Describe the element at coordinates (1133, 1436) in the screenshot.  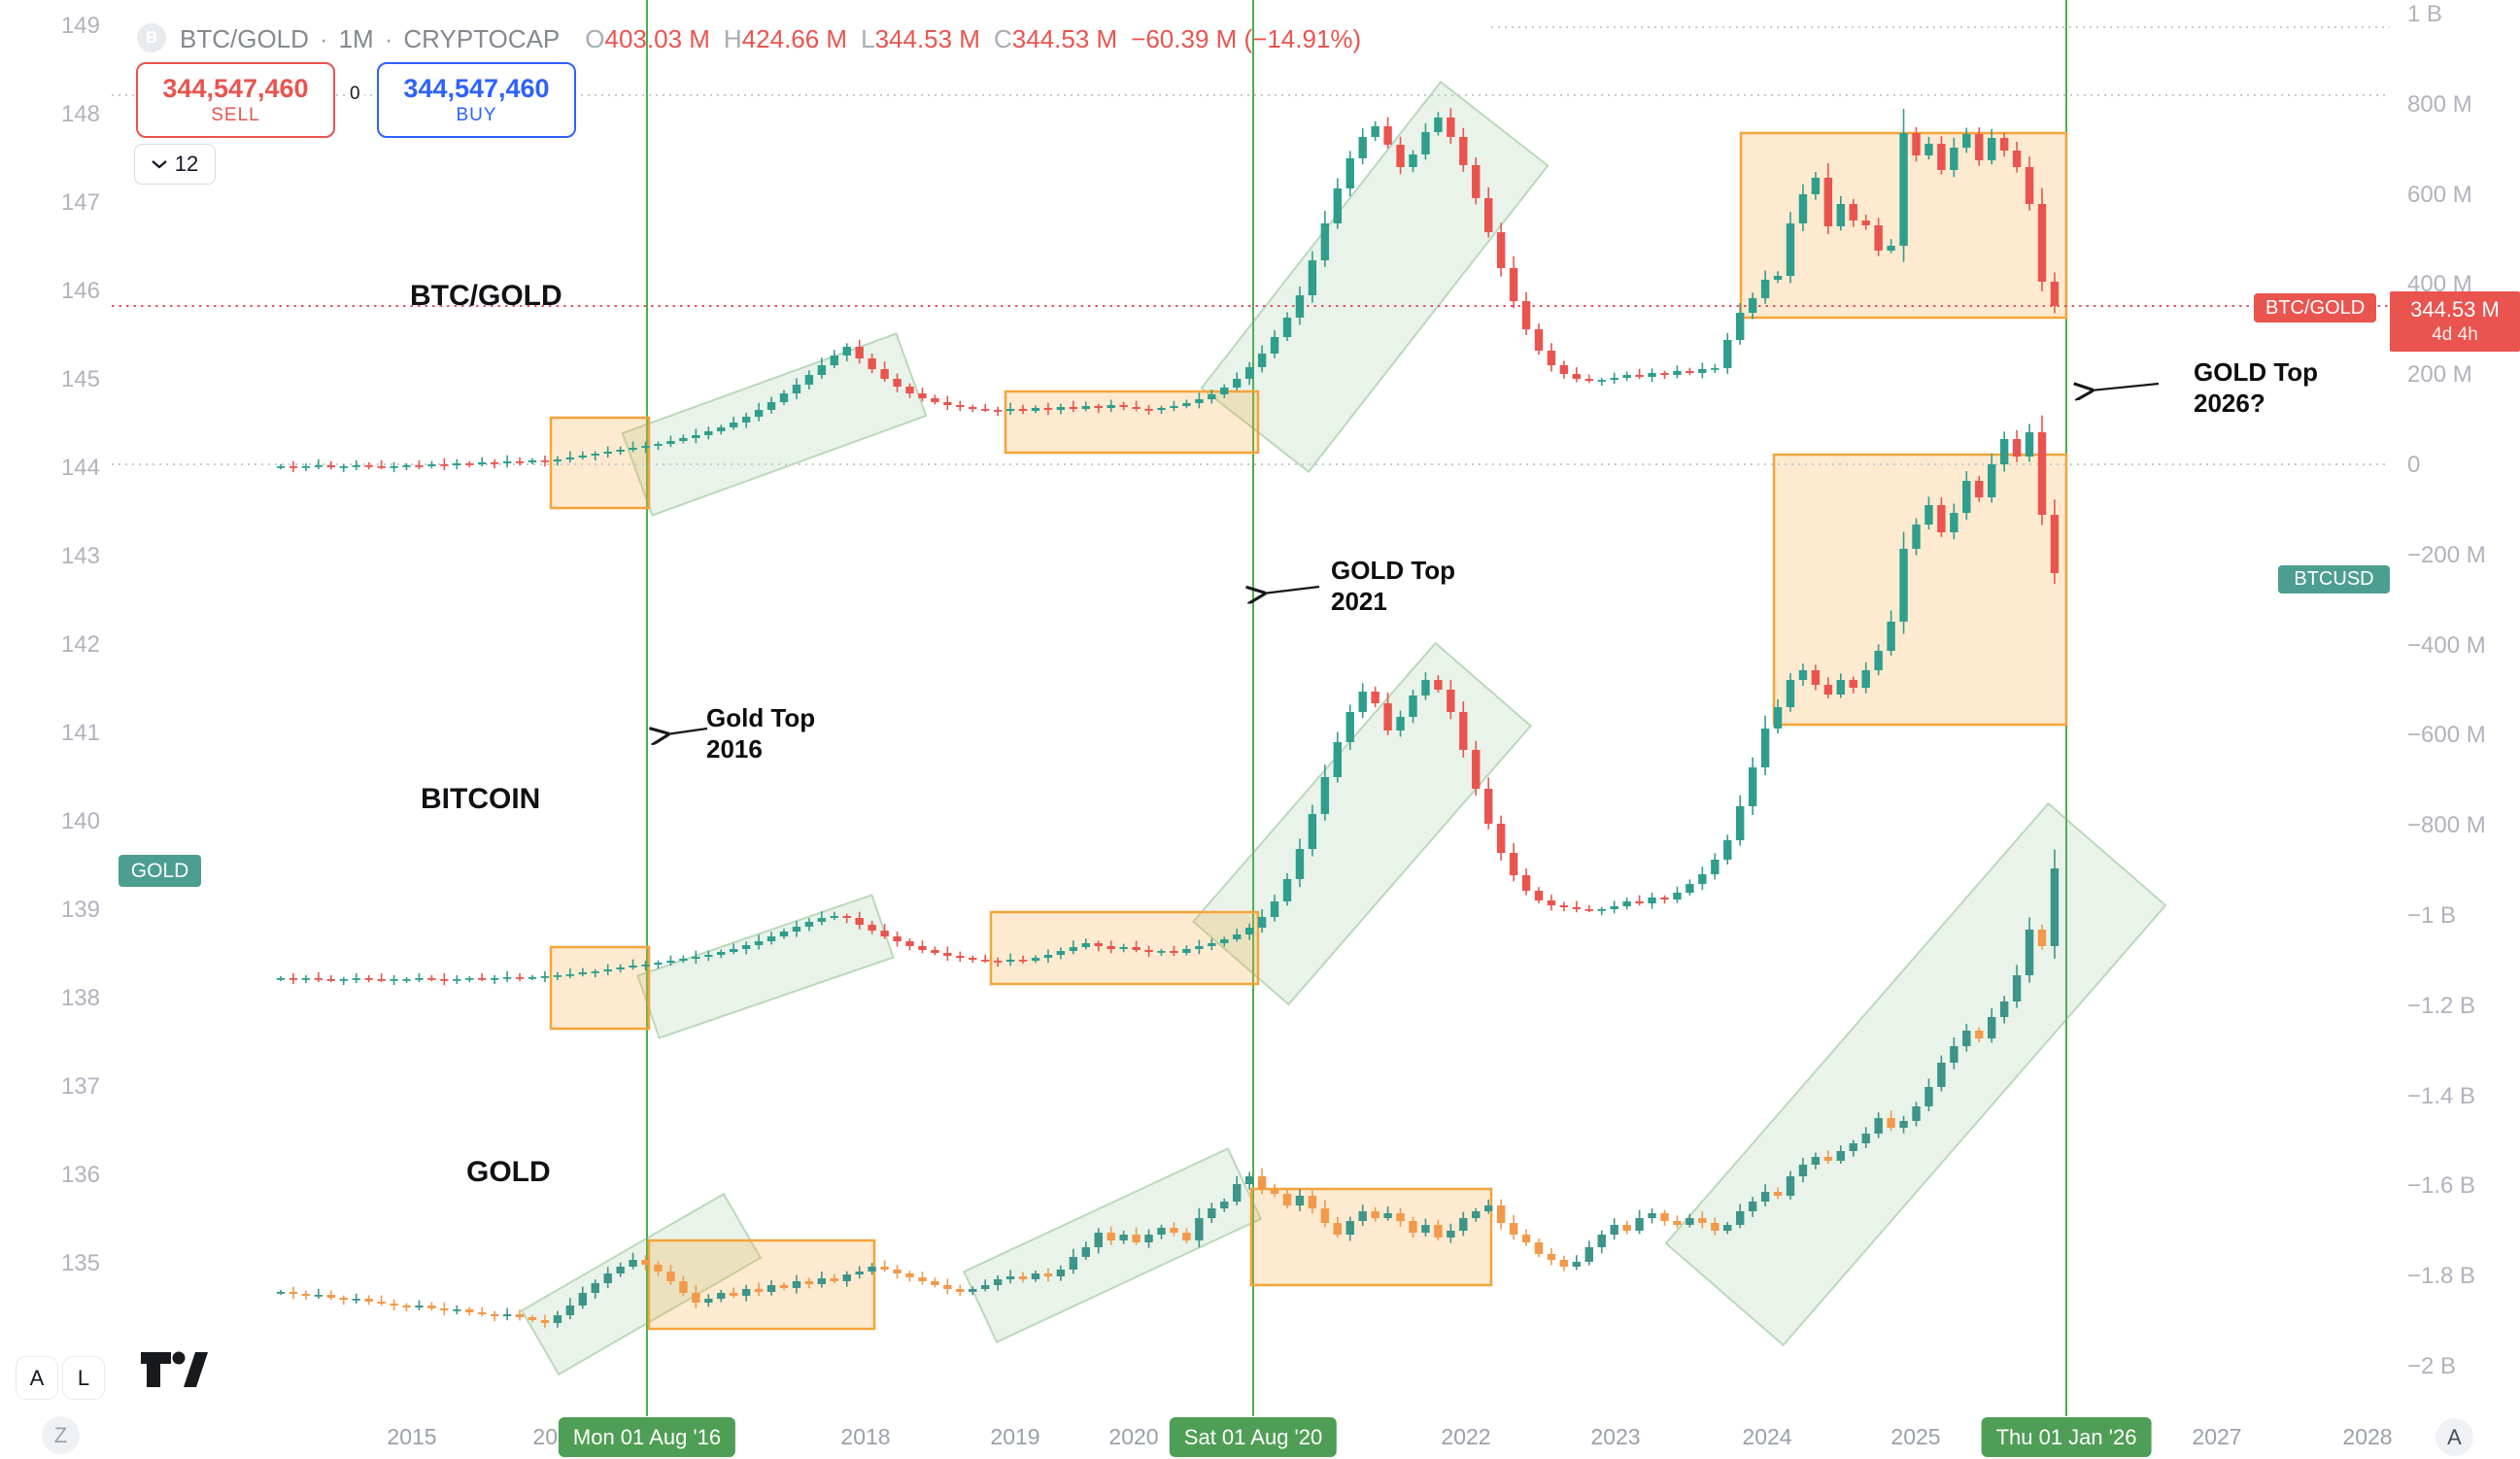
I see `time-axis-year: 2020` at that location.